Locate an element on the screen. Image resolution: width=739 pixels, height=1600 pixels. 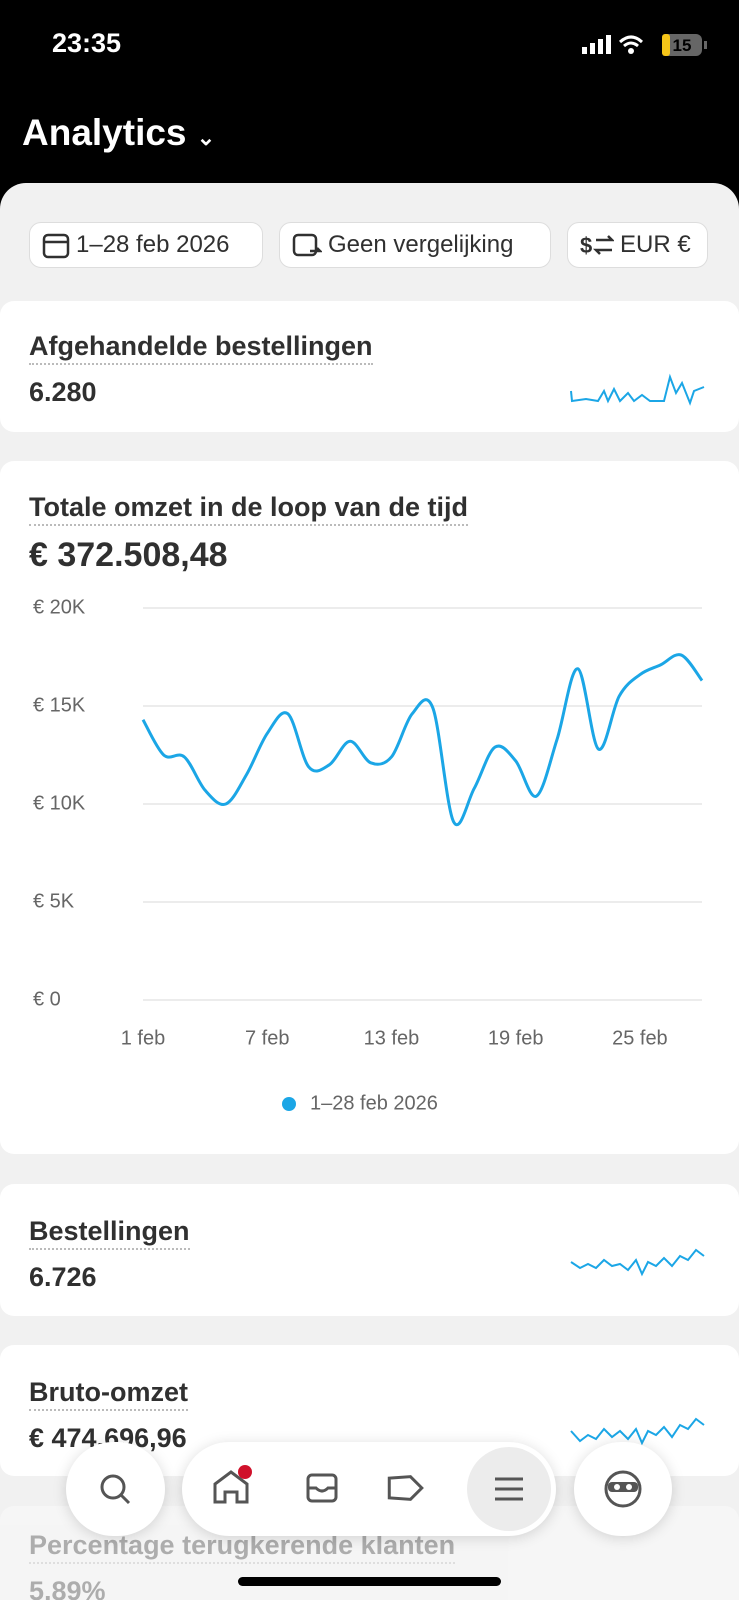
home-indicator is located at coordinates (369, 1581).